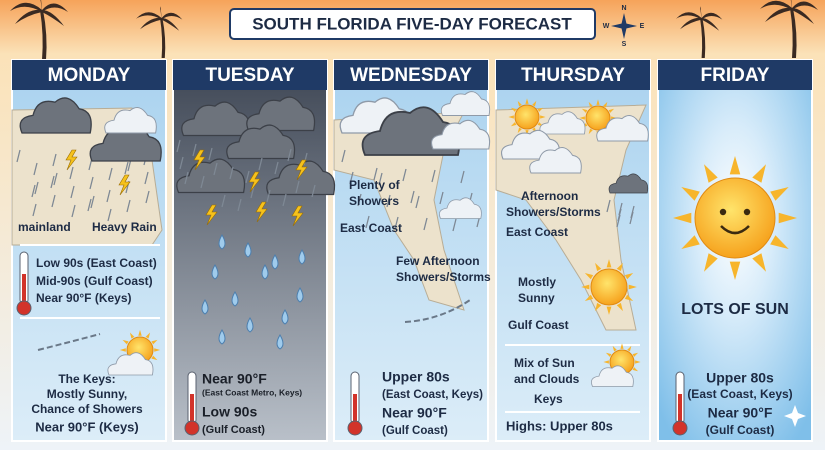 The image size is (825, 455). Describe the element at coordinates (789, 29) in the screenshot. I see `palm-tree` at that location.